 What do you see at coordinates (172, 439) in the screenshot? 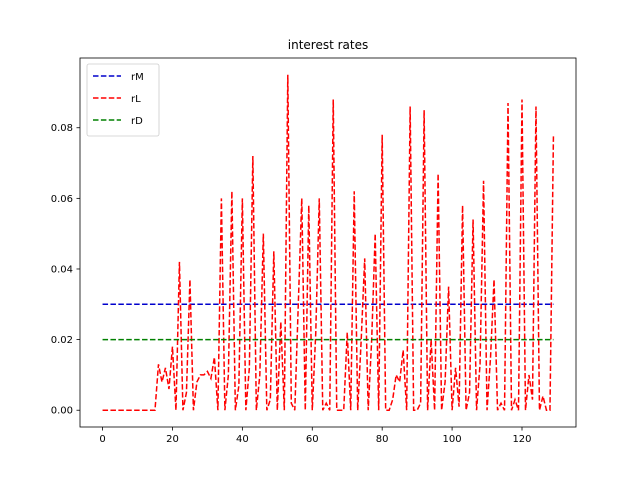
I see `x-tick-label: 20` at bounding box center [172, 439].